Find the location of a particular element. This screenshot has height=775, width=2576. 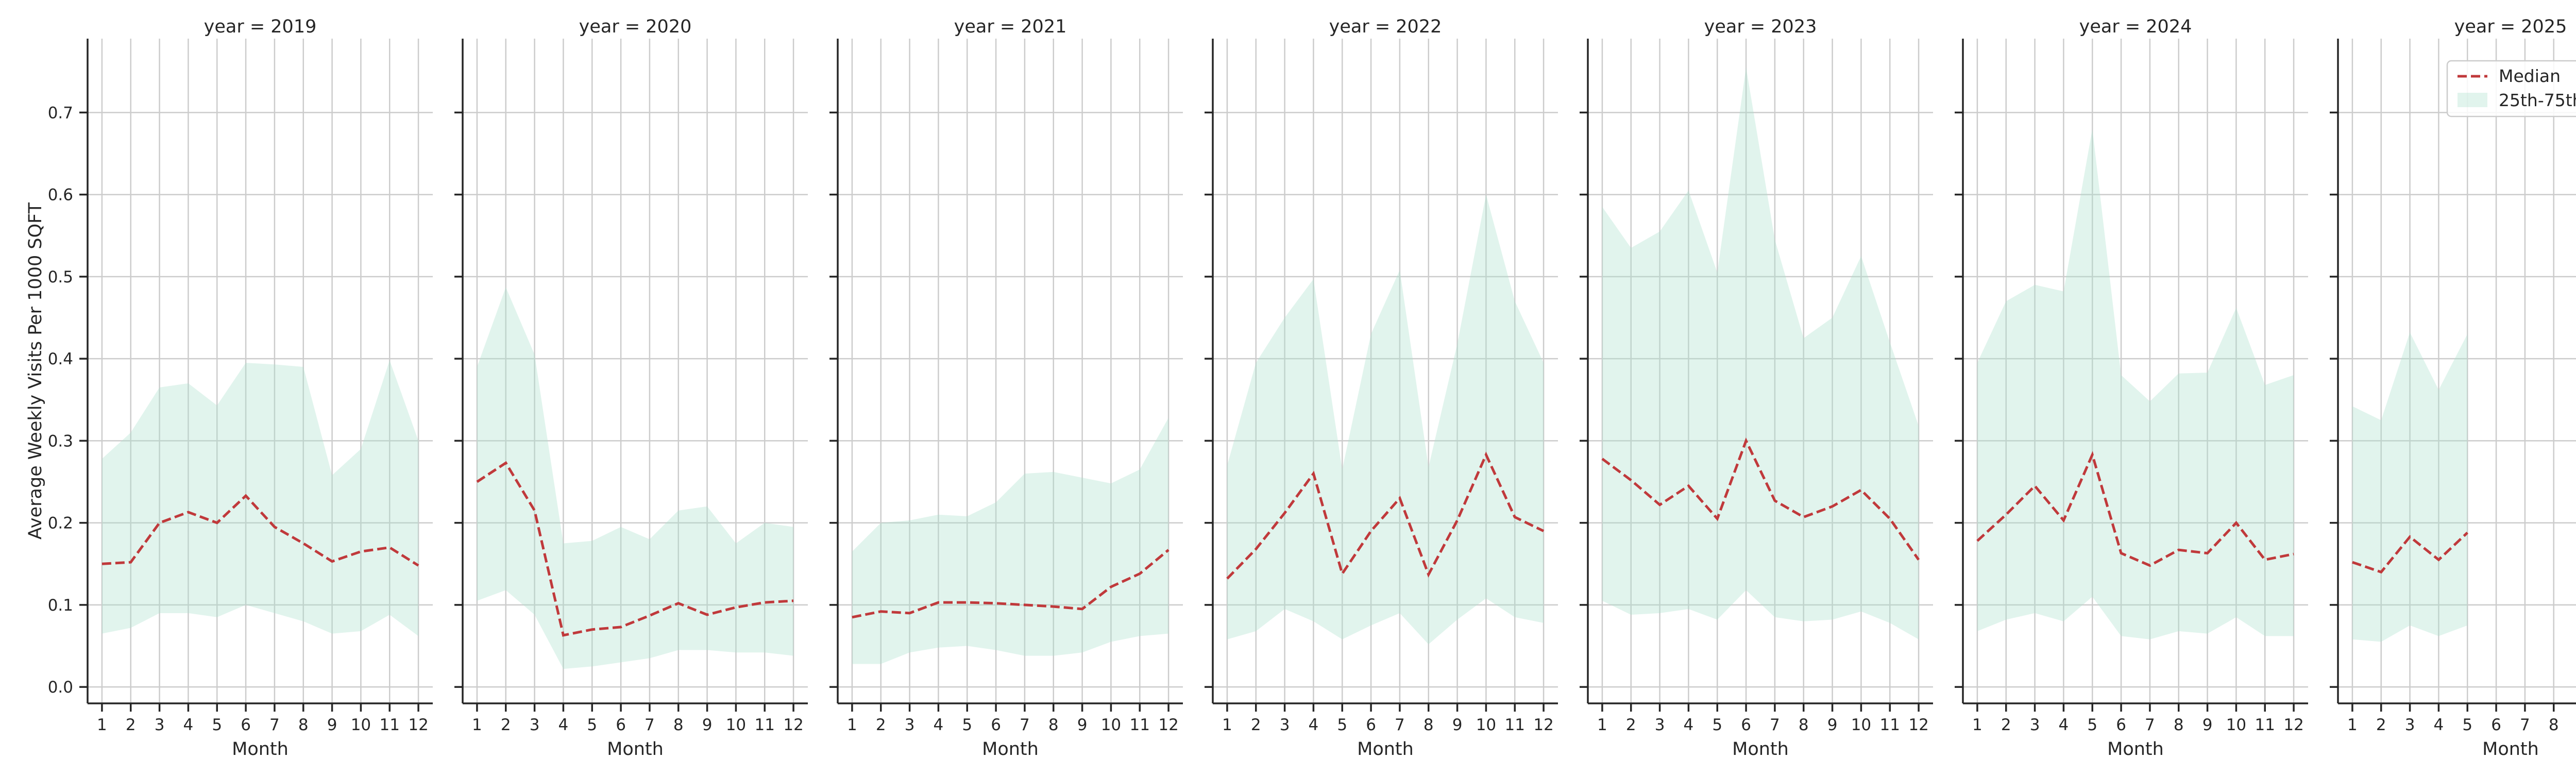

y-tick-label: 0.7 is located at coordinates (60, 113).